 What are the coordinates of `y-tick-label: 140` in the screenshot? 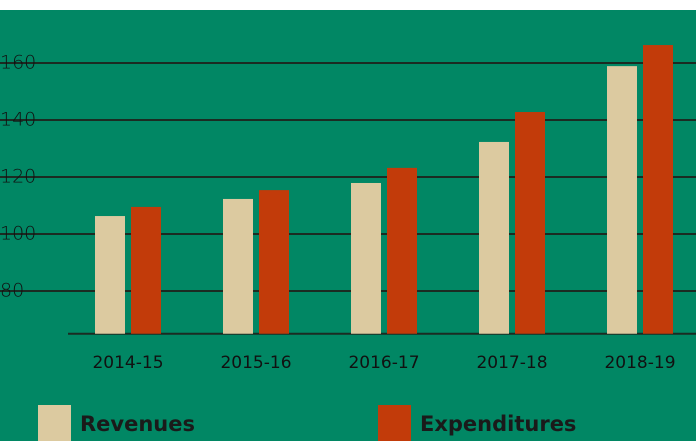 It's located at (18, 120).